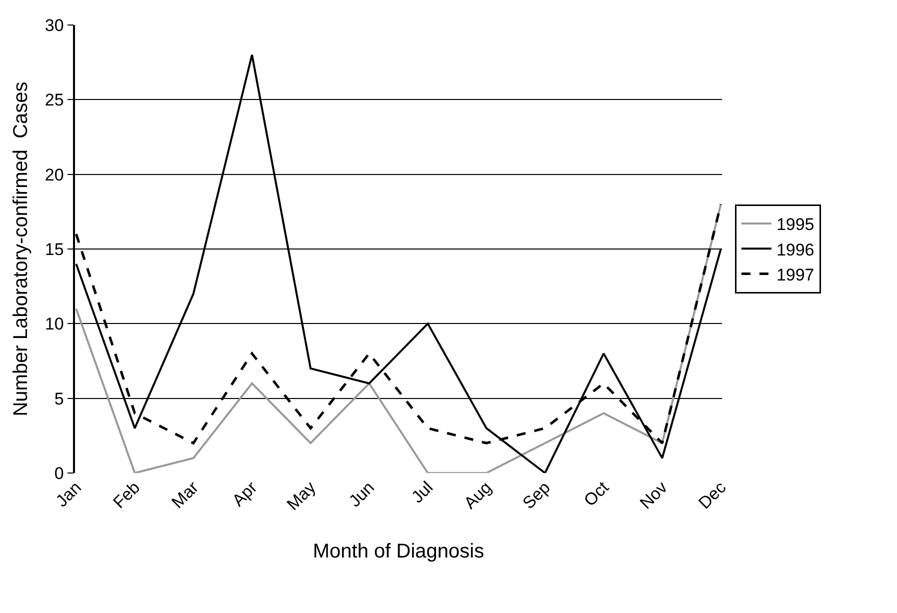 This screenshot has height=613, width=897. I want to click on y-tick-label: 20, so click(54, 174).